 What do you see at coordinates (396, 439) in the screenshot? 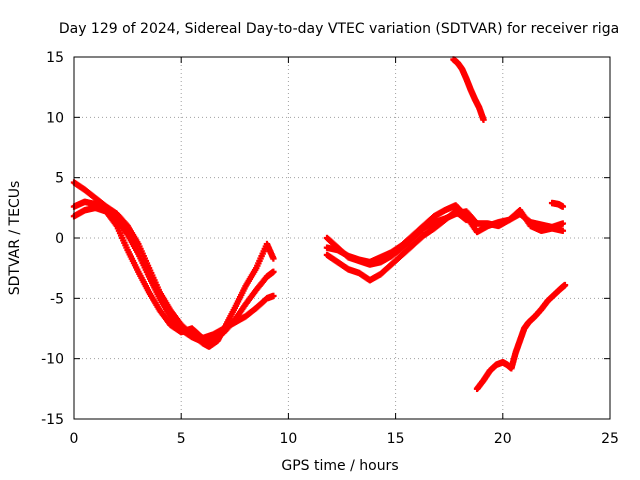
I see `x-tick-label: 15` at bounding box center [396, 439].